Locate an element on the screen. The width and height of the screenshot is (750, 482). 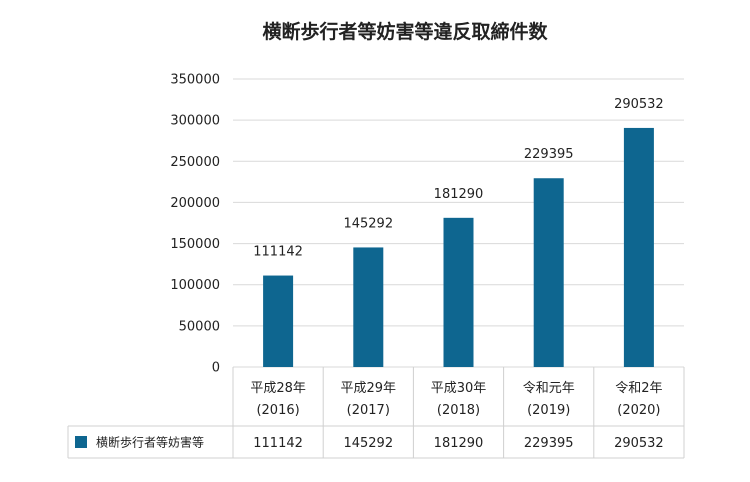
table-value: 290532 is located at coordinates (639, 443).